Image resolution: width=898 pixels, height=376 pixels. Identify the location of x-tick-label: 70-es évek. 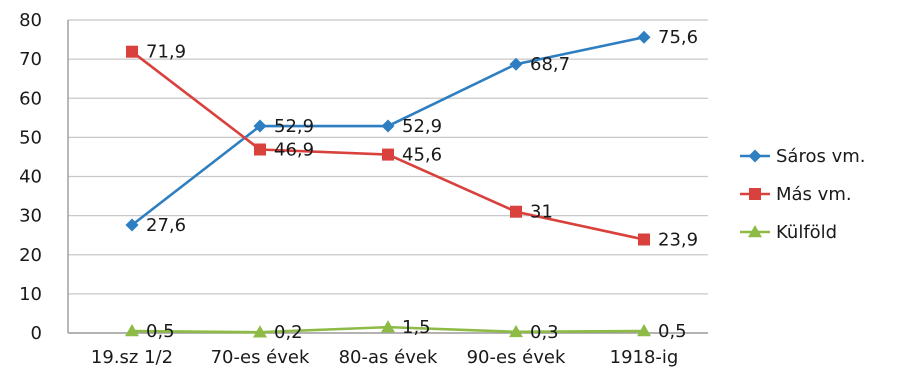
(260, 357).